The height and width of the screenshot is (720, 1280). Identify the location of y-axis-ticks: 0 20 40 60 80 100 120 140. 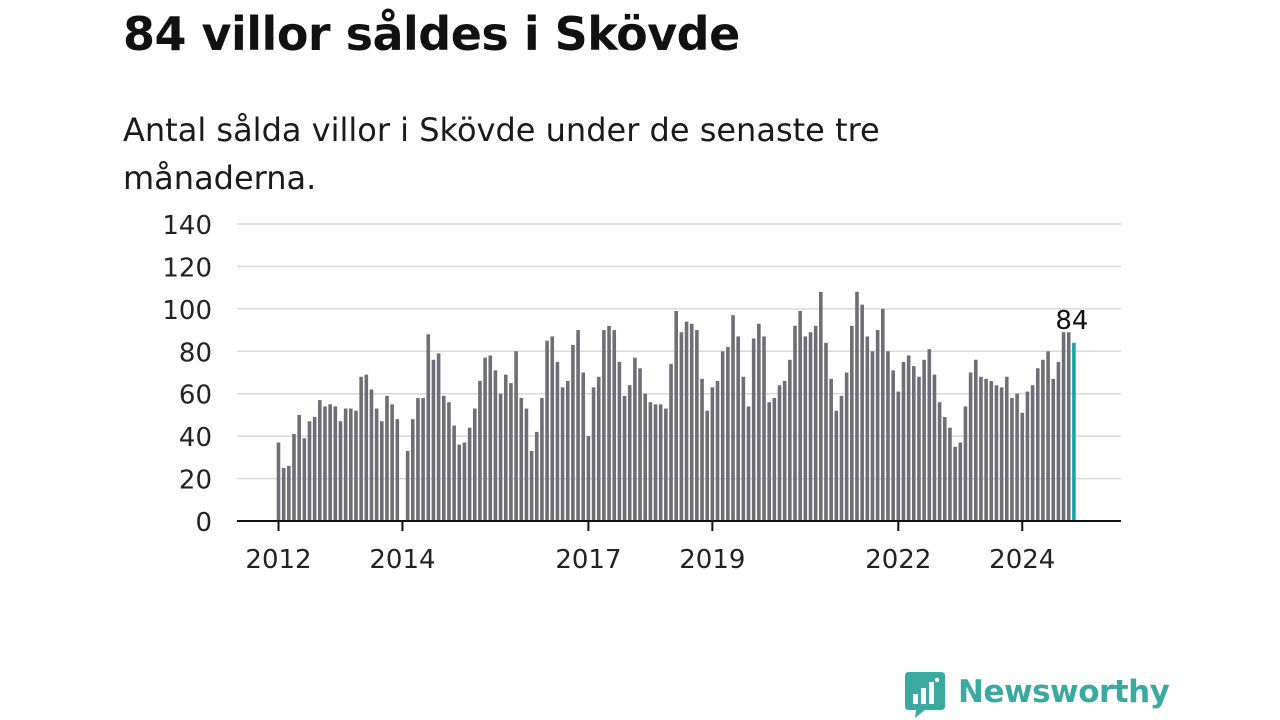
(187, 374).